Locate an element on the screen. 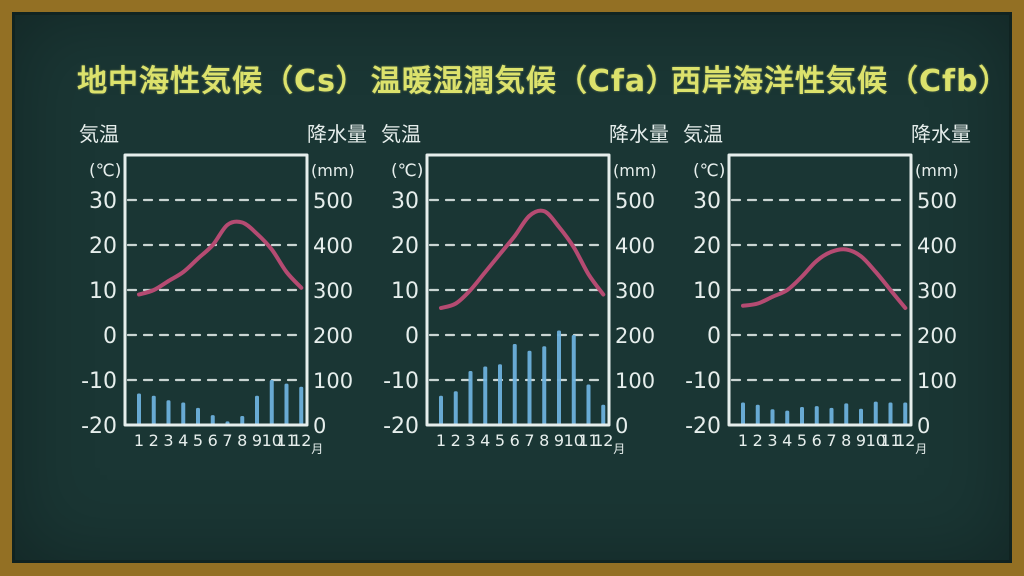 The image size is (1024, 576). precip-tick-label: 200 is located at coordinates (937, 336).